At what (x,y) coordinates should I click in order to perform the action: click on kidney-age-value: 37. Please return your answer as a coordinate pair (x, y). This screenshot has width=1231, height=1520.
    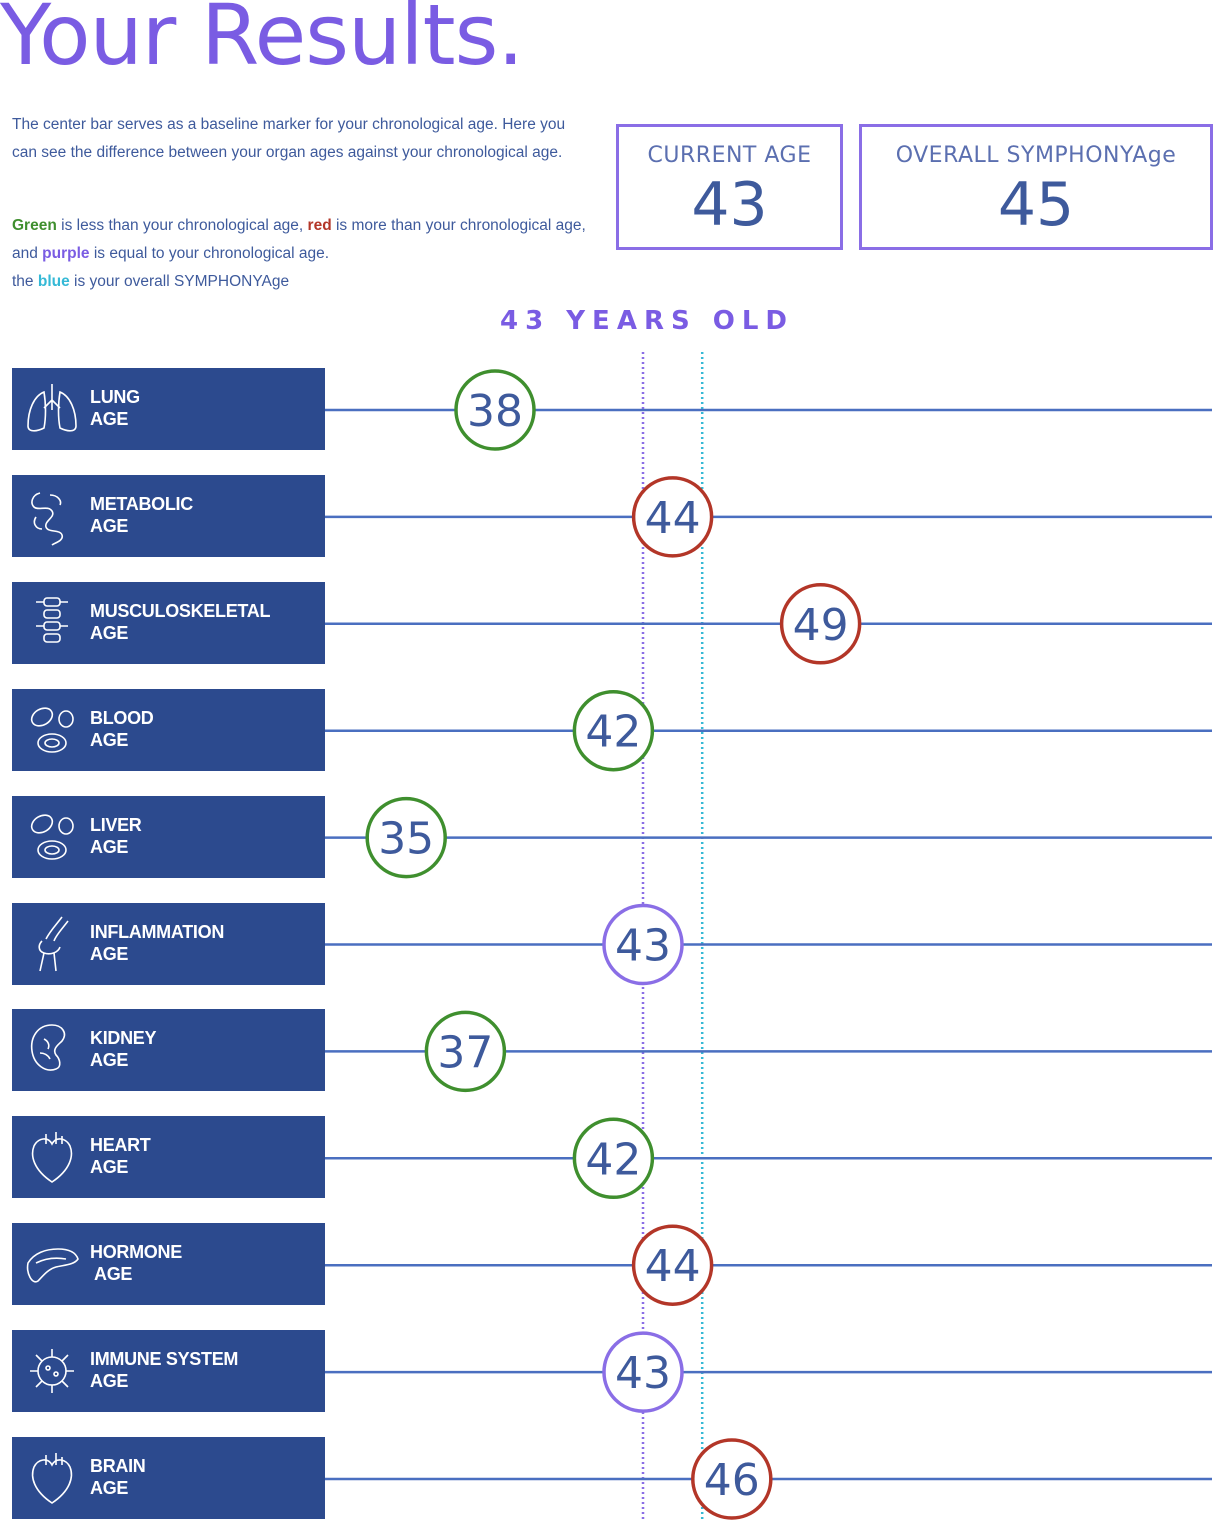
    Looking at the image, I should click on (465, 1052).